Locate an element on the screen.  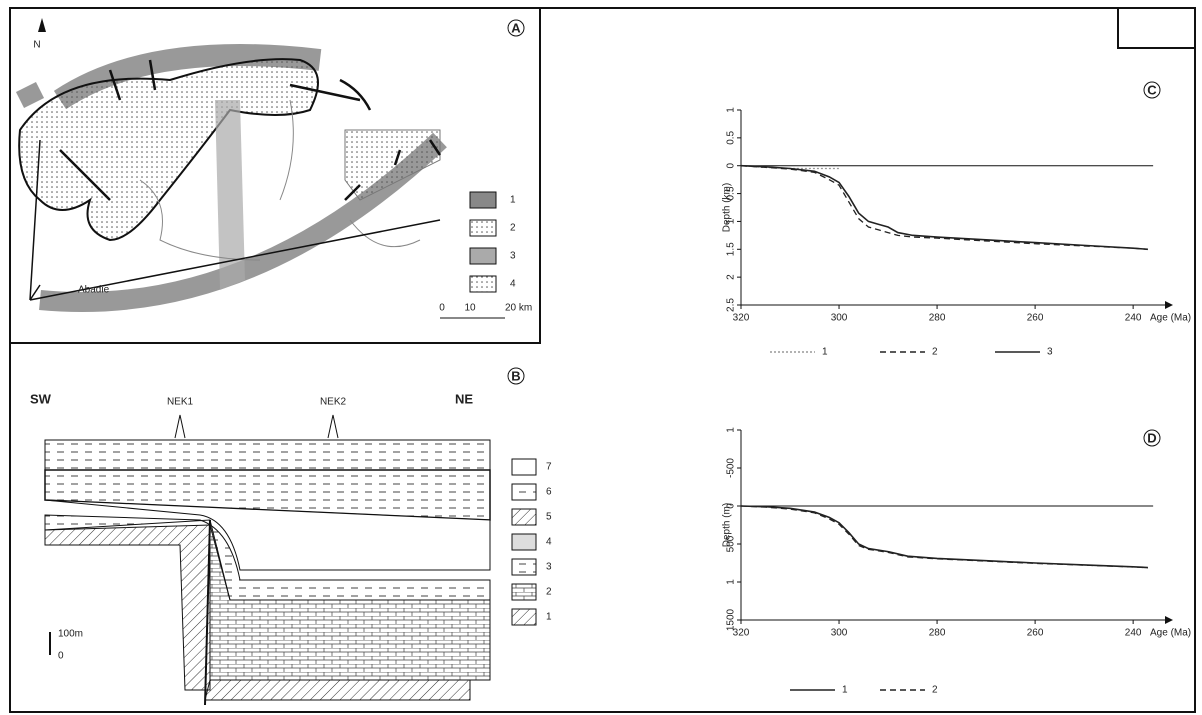
corner-box is located at coordinates (1156, 28).